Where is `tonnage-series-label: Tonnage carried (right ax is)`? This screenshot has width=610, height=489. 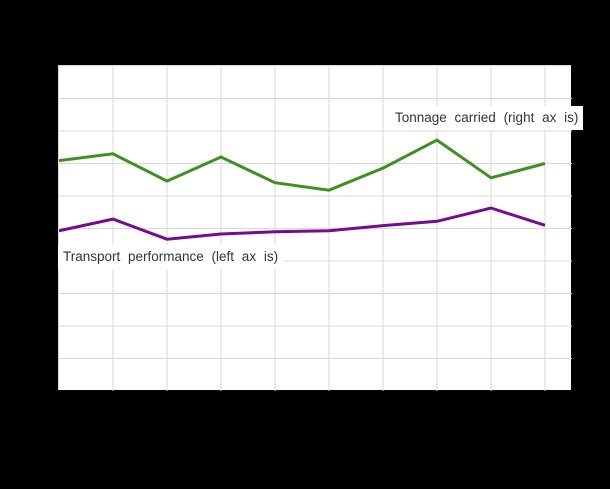 tonnage-series-label: Tonnage carried (right ax is) is located at coordinates (487, 118).